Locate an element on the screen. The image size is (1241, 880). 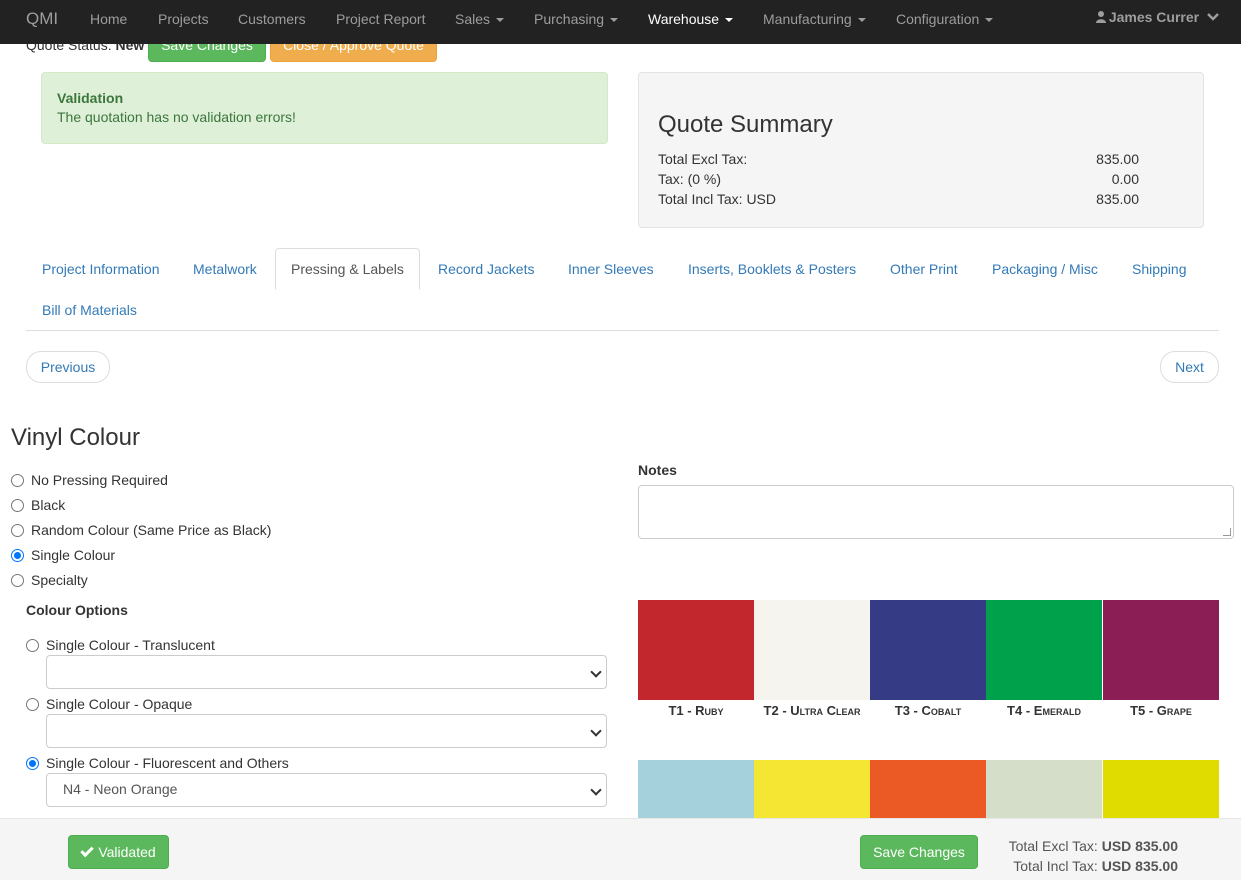
radio-single-colour-opaque: Single Colour - Opaque is located at coordinates (109, 704).